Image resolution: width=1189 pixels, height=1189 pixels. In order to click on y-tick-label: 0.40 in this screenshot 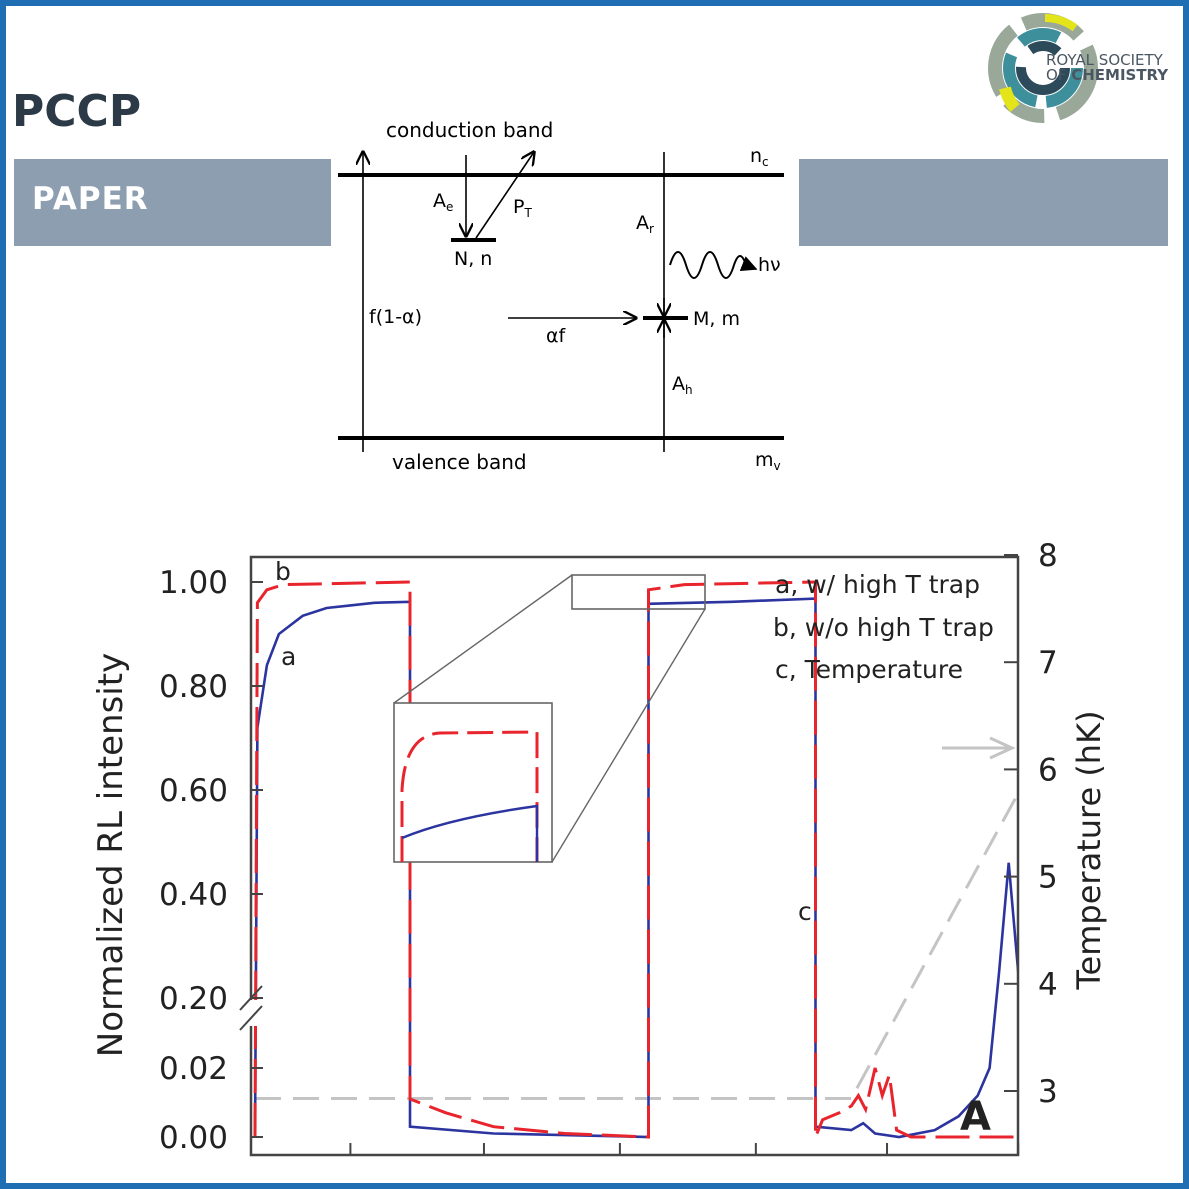, I will do `click(193, 895)`.